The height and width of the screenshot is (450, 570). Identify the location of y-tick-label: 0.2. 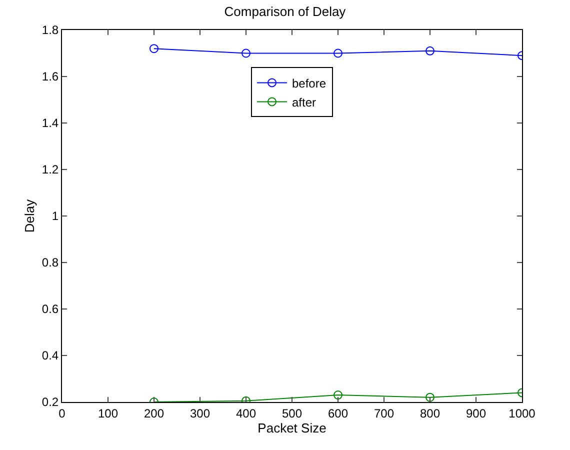
(50, 402).